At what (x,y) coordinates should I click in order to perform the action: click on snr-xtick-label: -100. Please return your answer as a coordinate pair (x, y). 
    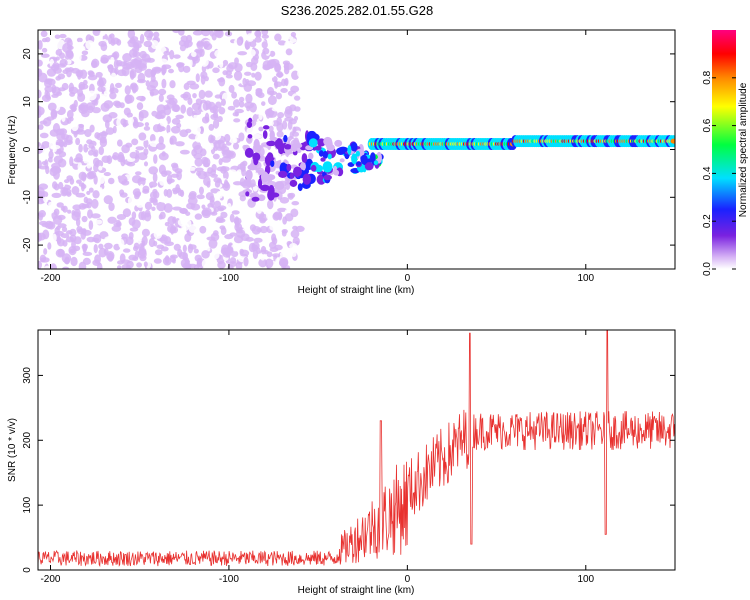
    Looking at the image, I should click on (229, 579).